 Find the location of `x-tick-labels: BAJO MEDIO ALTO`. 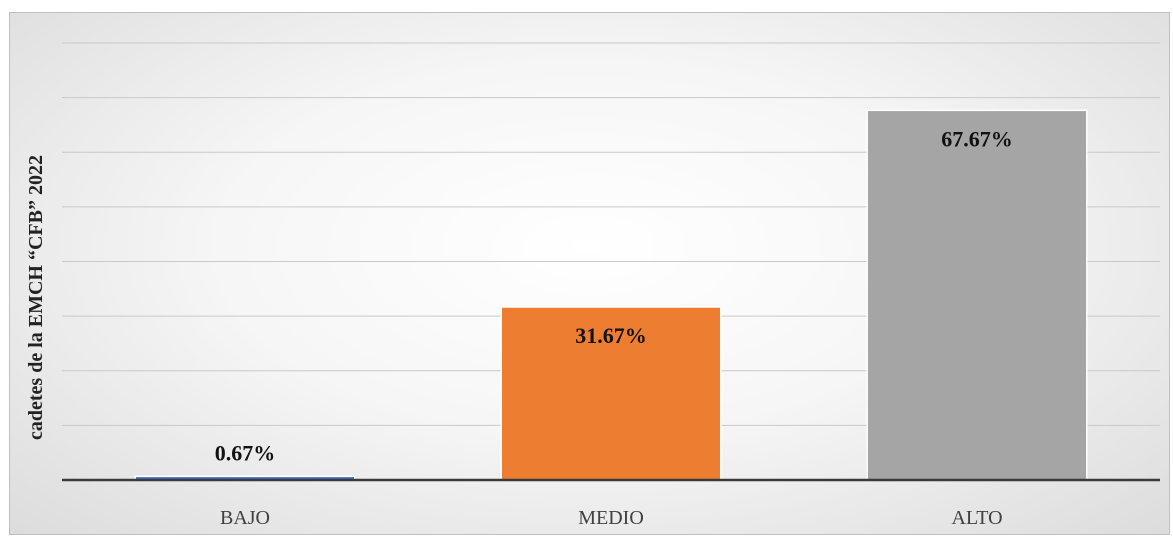

x-tick-labels: BAJO MEDIO ALTO is located at coordinates (611, 518).